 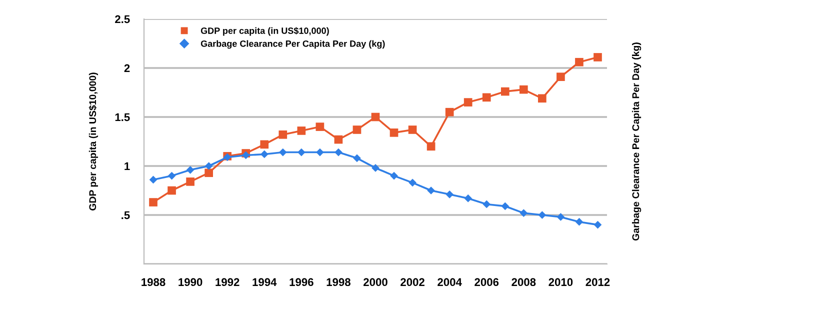 What do you see at coordinates (598, 282) in the screenshot?
I see `x-tick-label: 2012` at bounding box center [598, 282].